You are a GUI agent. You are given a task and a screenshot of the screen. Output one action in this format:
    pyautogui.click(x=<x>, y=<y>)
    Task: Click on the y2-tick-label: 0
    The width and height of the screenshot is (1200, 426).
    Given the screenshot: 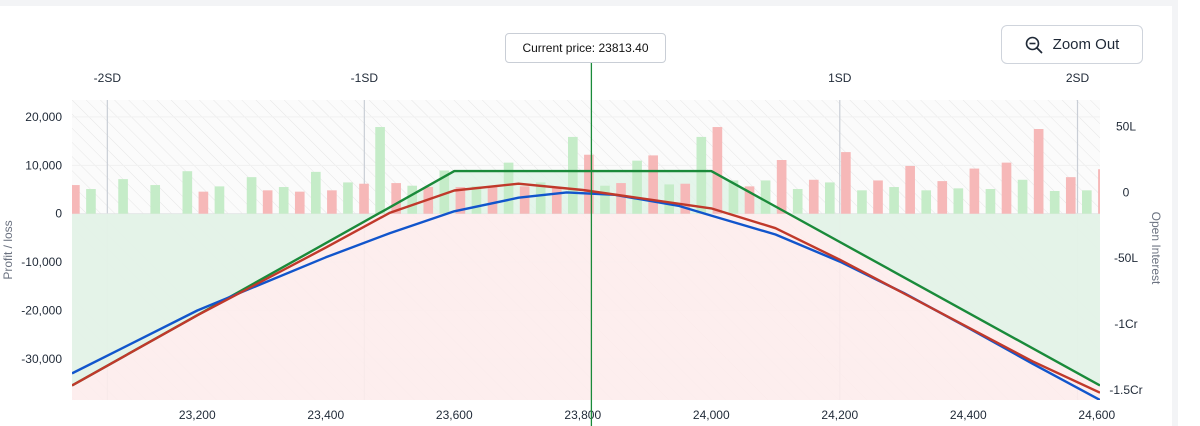 What is the action you would take?
    pyautogui.click(x=1126, y=192)
    